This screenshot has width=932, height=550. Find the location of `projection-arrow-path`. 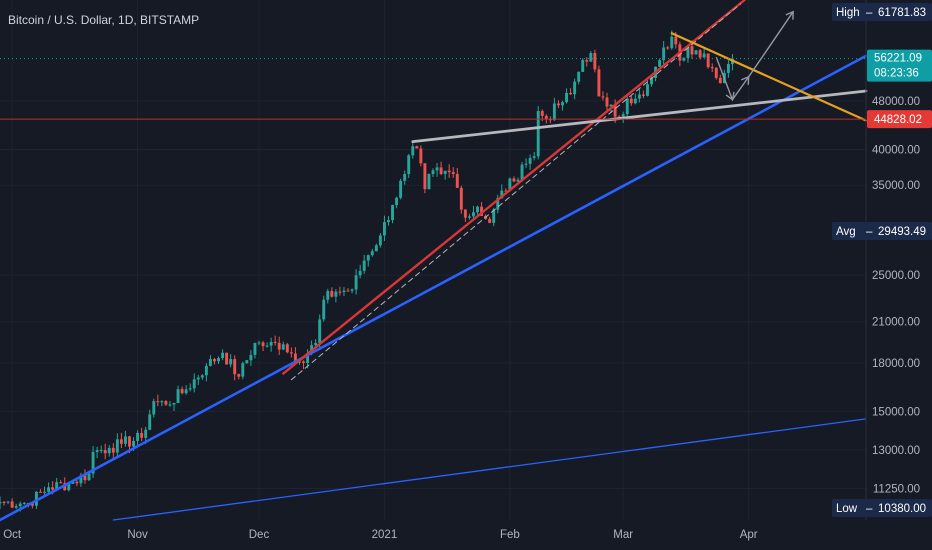

projection-arrow-path is located at coordinates (754, 56).